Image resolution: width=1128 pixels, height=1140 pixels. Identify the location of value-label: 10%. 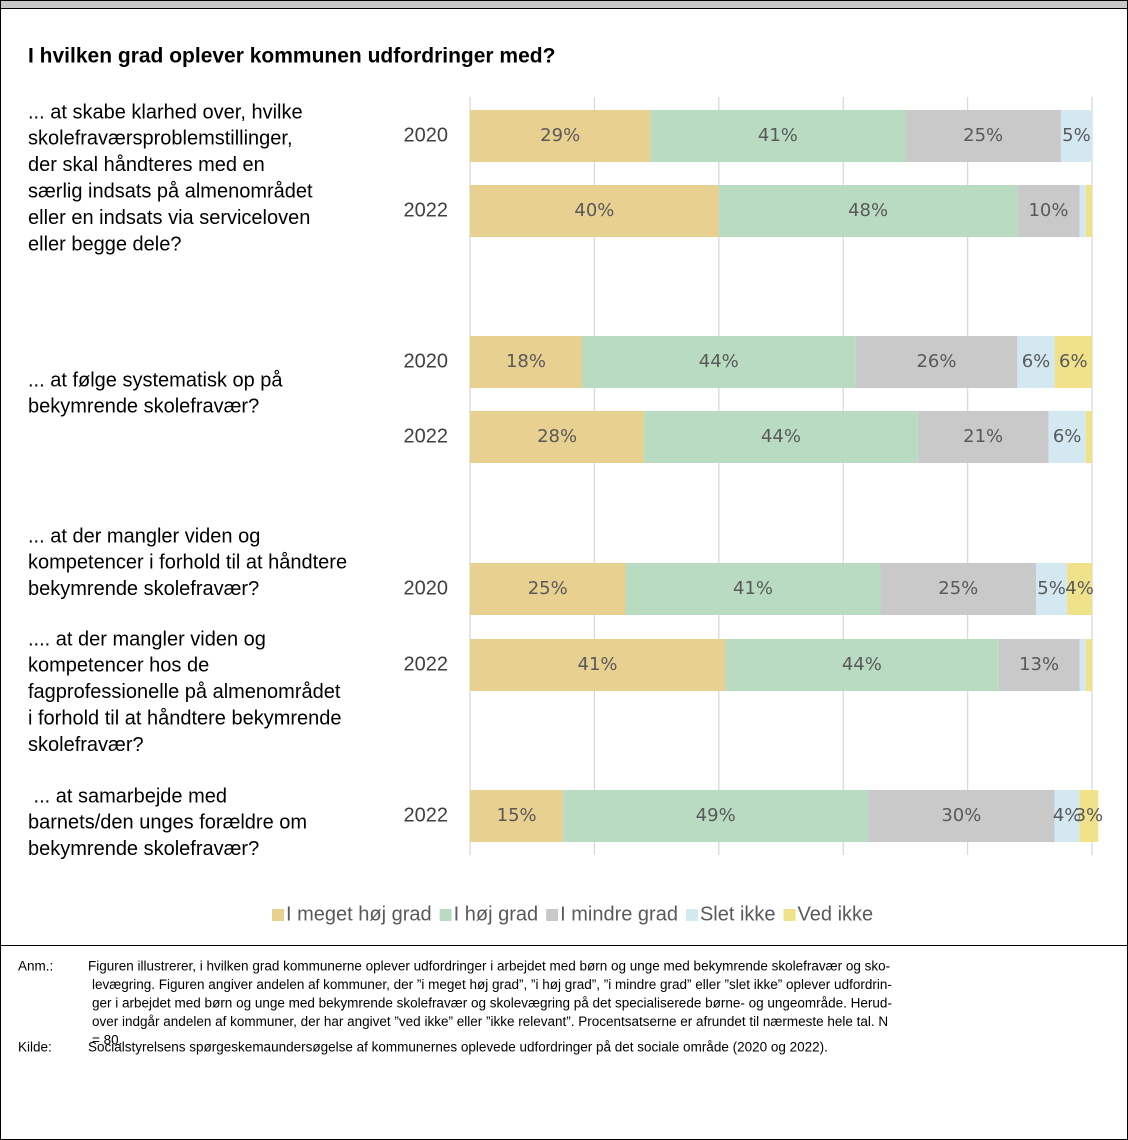
(1048, 210).